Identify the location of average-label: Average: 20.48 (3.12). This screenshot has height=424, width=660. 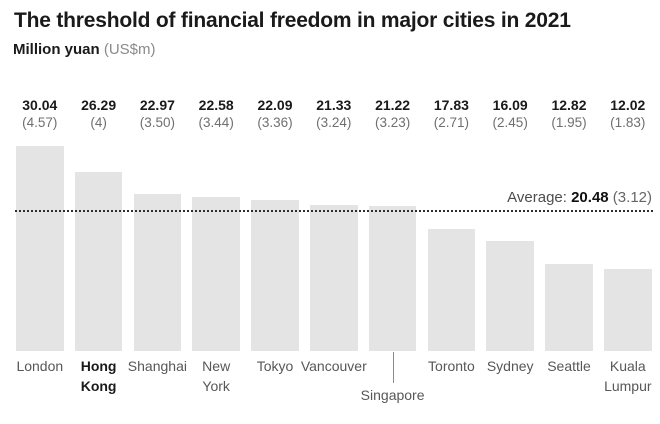
(579, 198).